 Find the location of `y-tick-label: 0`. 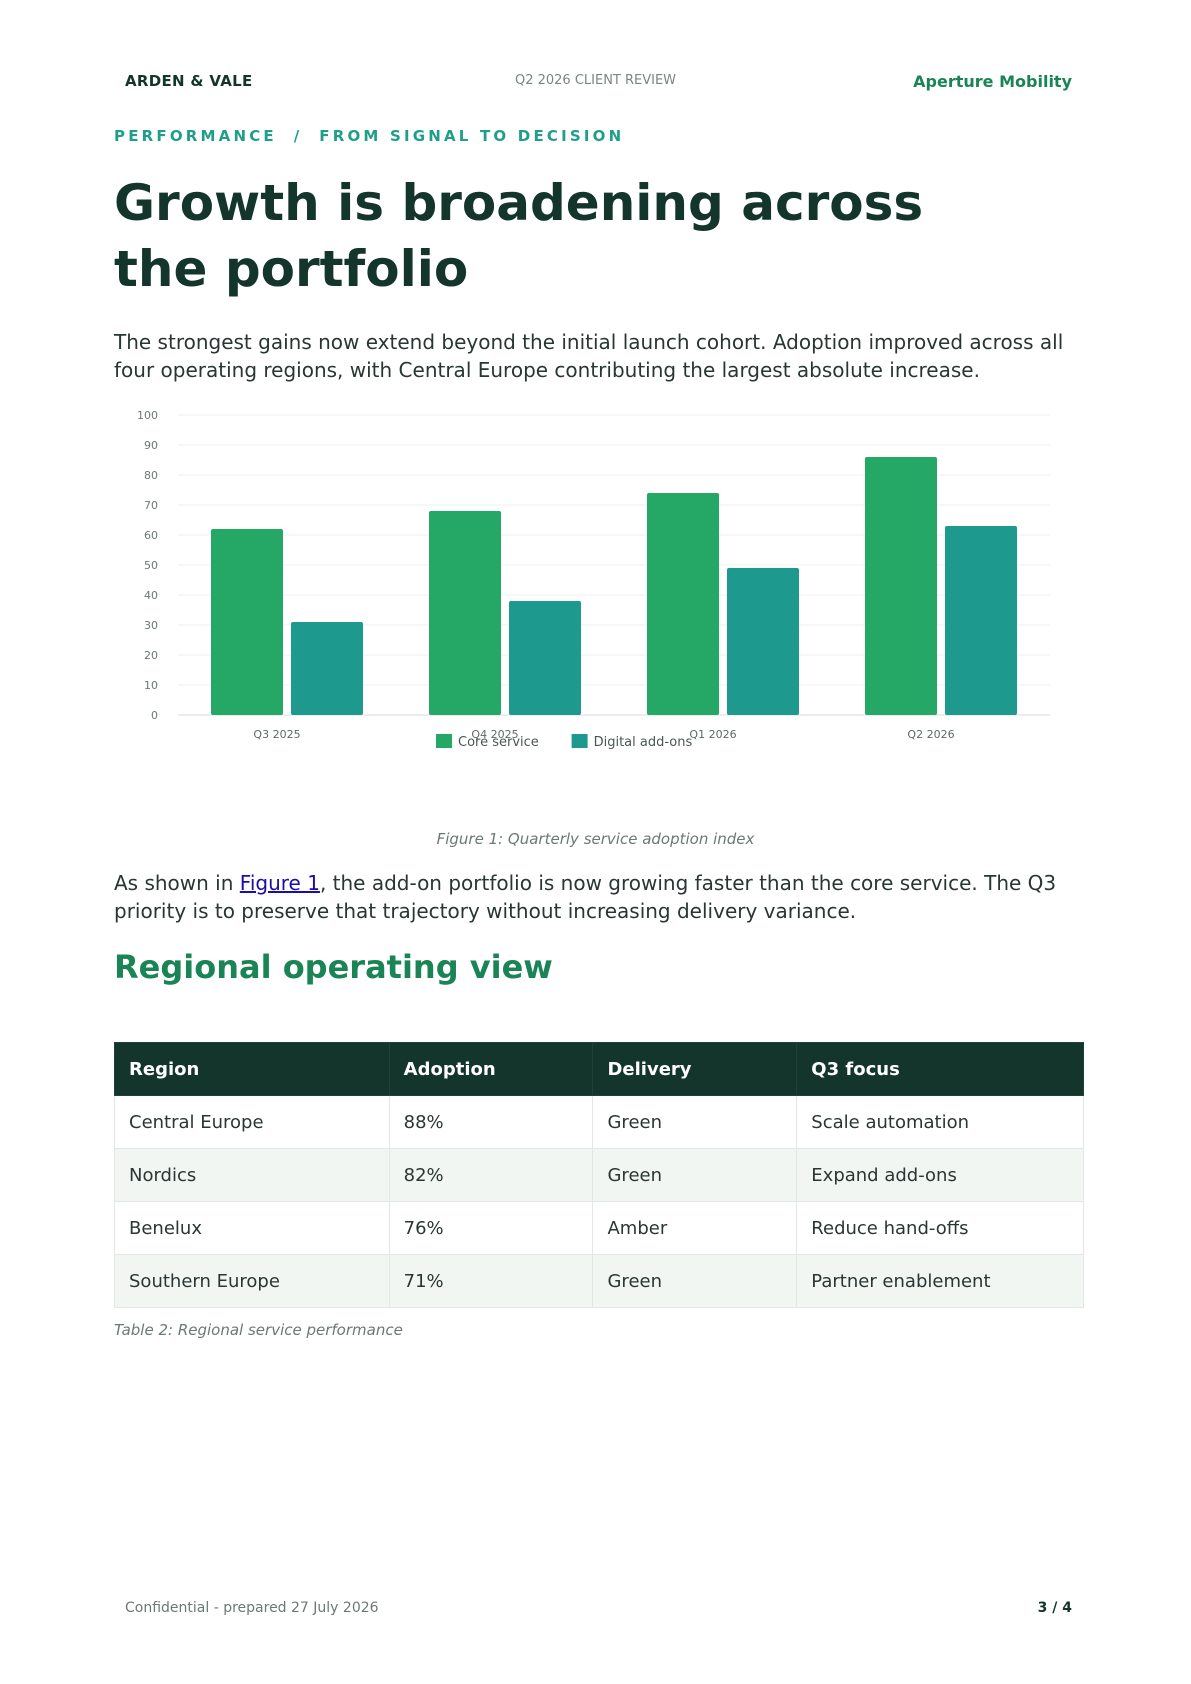

y-tick-label: 0 is located at coordinates (154, 715).